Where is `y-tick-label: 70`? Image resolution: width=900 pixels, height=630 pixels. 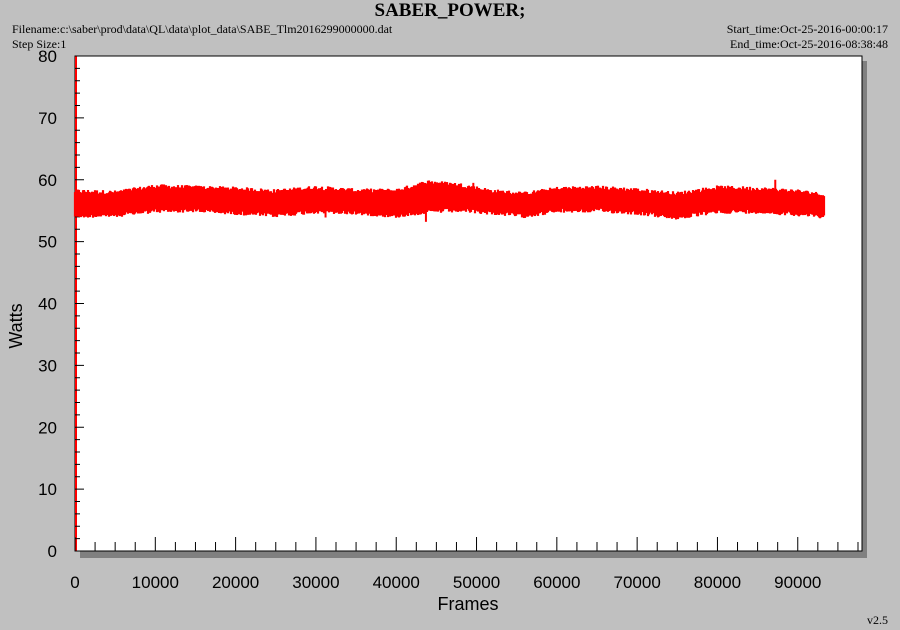 y-tick-label: 70 is located at coordinates (47, 118).